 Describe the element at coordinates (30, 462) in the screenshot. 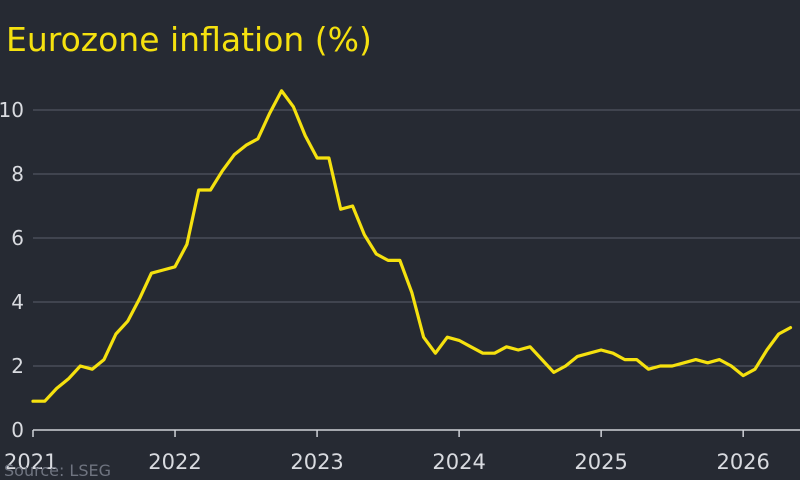

I see `x-tick-label: 2021` at that location.